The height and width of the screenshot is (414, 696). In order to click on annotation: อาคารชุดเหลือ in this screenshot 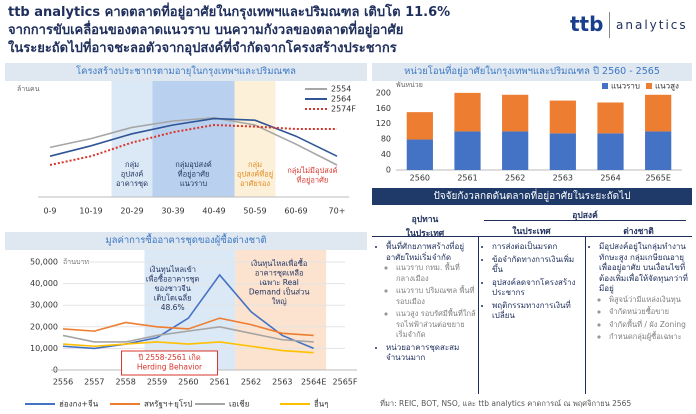, I will do `click(279, 273)`.